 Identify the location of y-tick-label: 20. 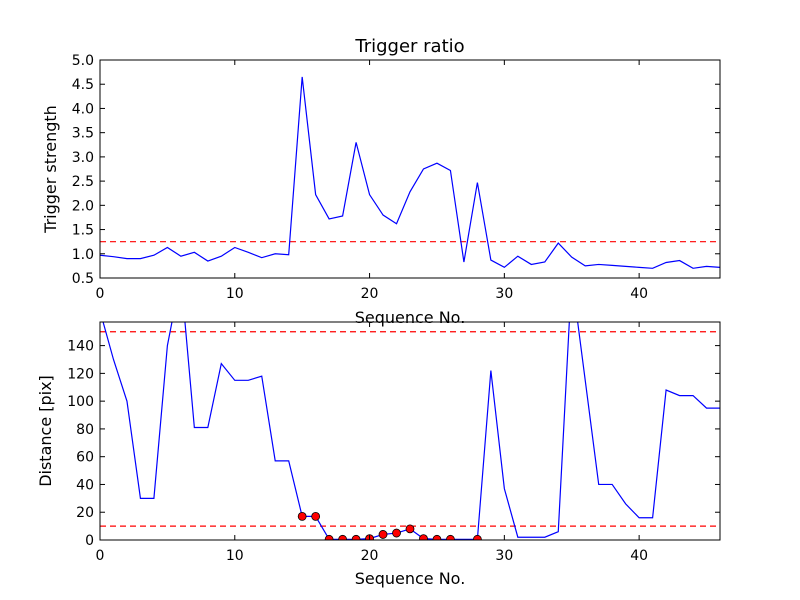
(85, 513).